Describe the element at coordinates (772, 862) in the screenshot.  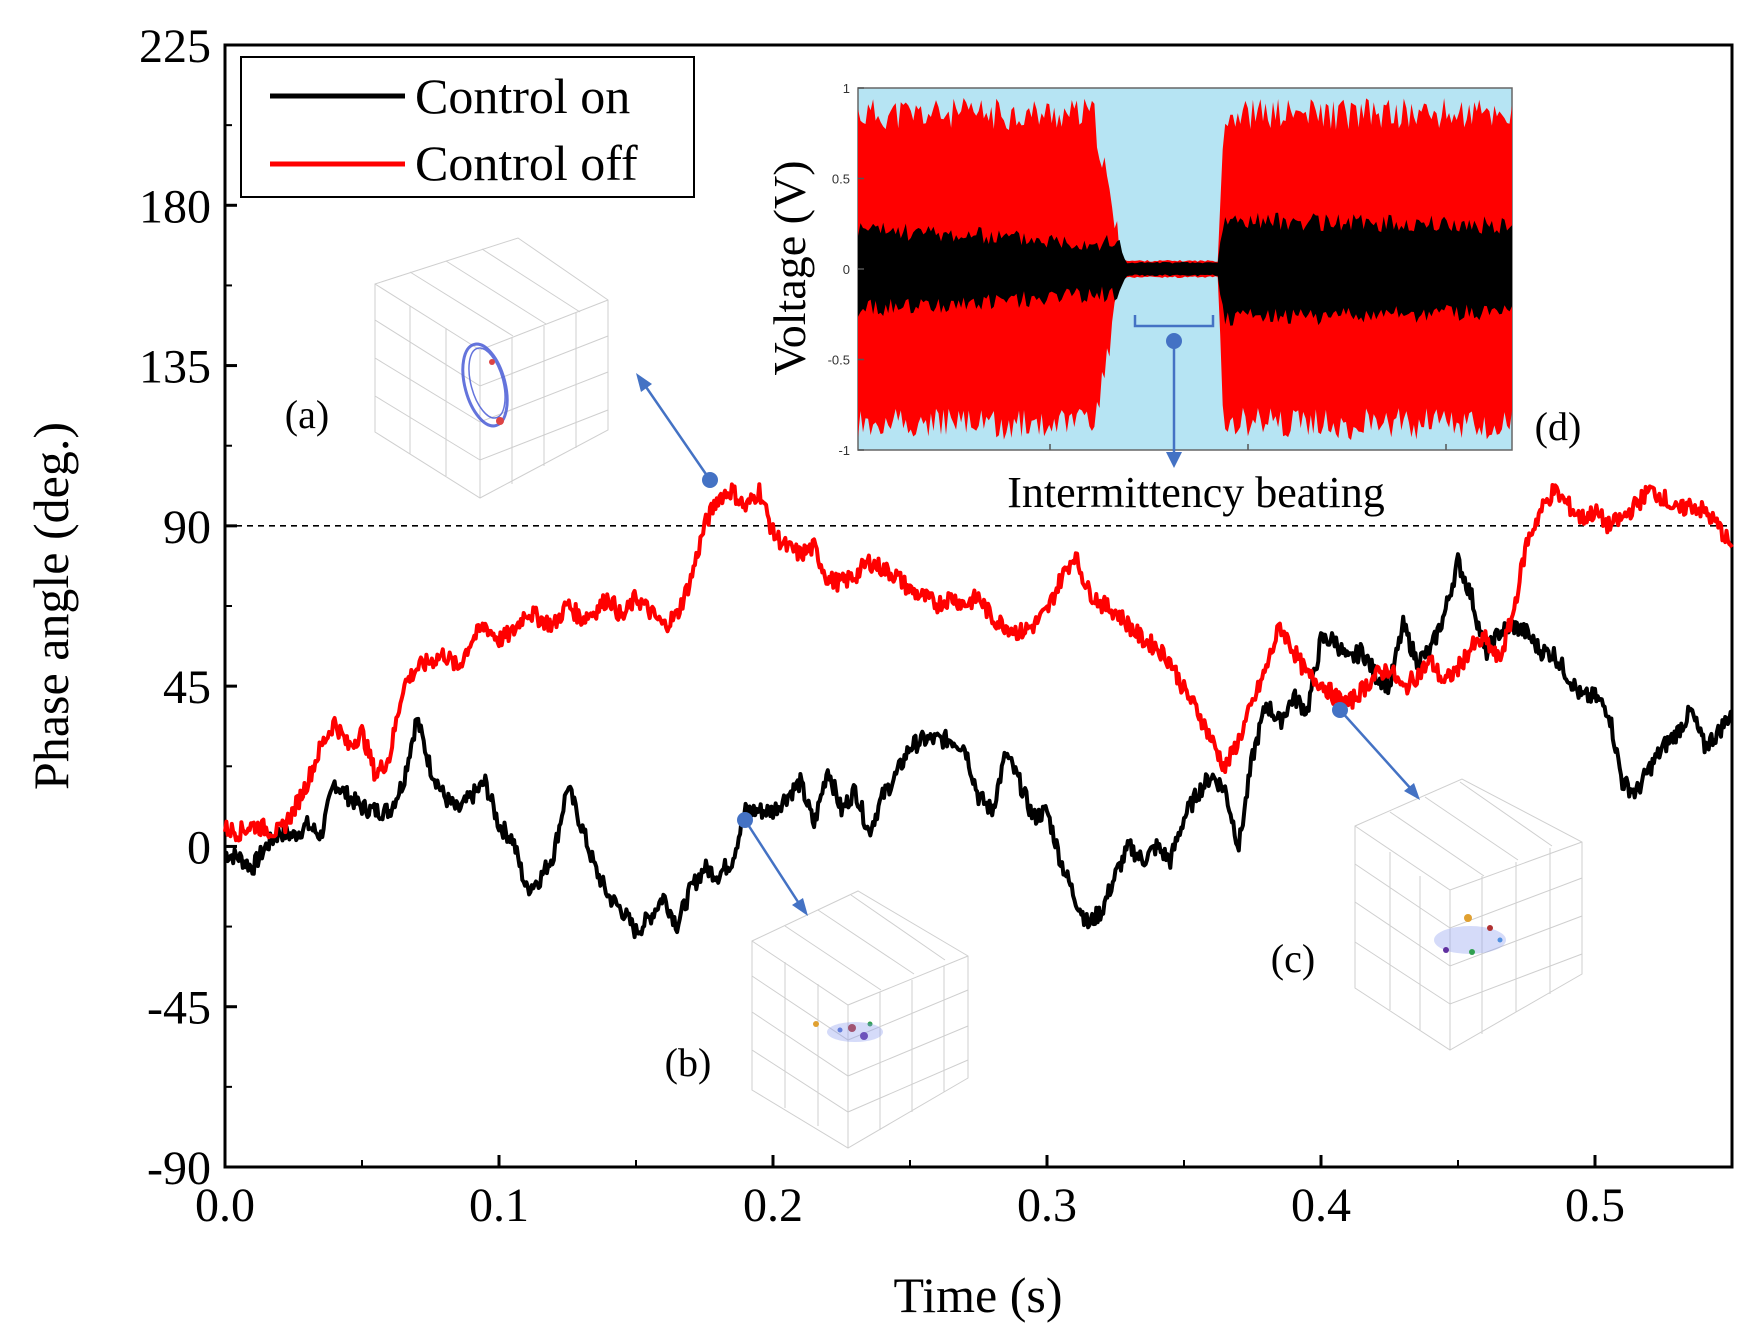
I see `pointer-arrow-b` at that location.